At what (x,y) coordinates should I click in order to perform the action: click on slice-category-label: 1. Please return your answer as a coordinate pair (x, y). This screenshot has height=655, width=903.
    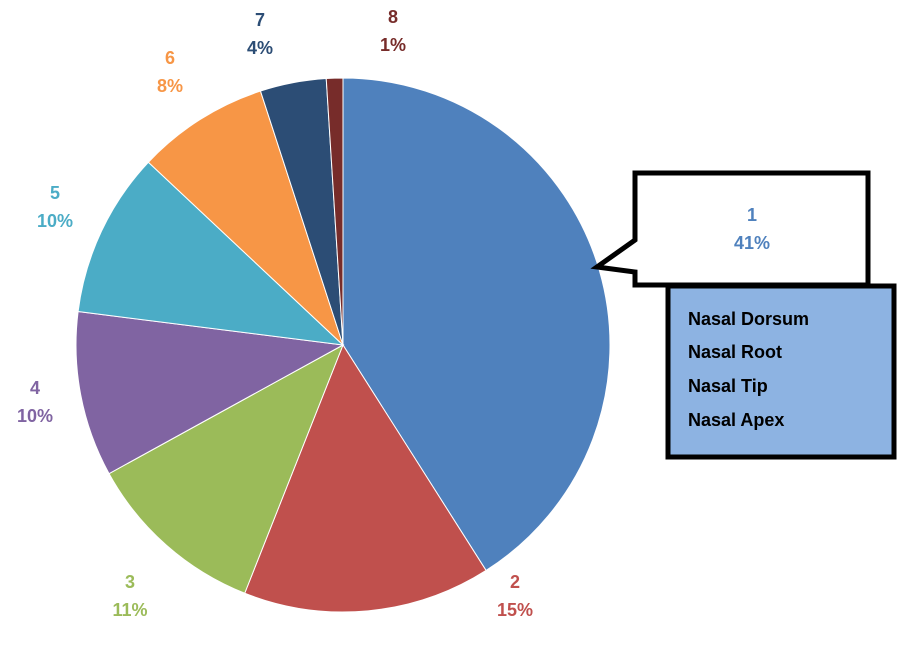
    Looking at the image, I should click on (752, 215).